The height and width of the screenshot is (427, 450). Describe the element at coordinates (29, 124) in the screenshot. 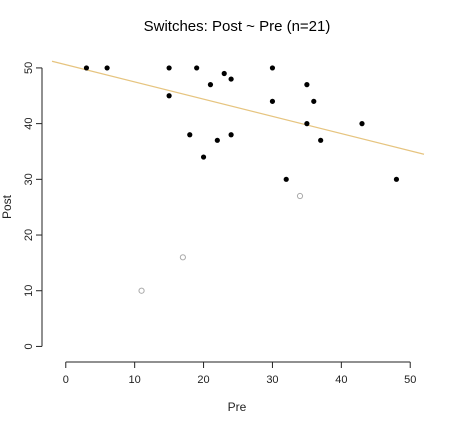

I see `y-tick-label: 40` at that location.